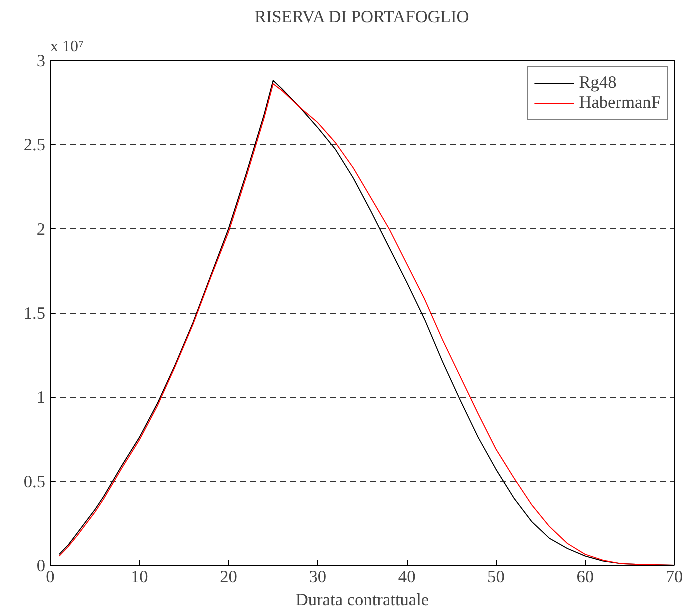 The image size is (689, 612). Describe the element at coordinates (598, 83) in the screenshot. I see `legend-label: Rg48` at that location.